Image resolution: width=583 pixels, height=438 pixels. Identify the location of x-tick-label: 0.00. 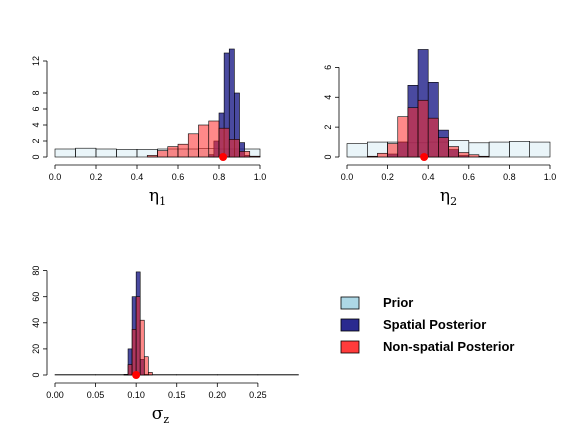
(55, 395).